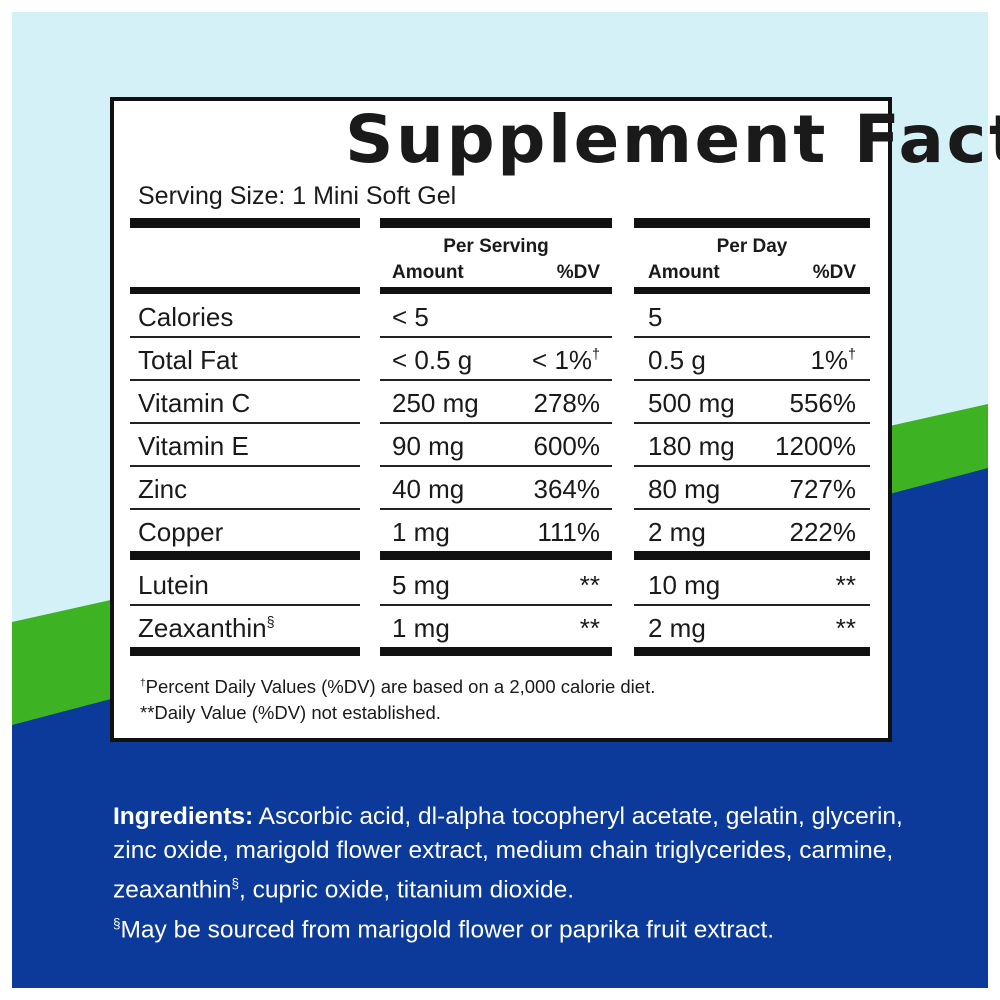  What do you see at coordinates (567, 402) in the screenshot?
I see `serving-dv: 278%` at bounding box center [567, 402].